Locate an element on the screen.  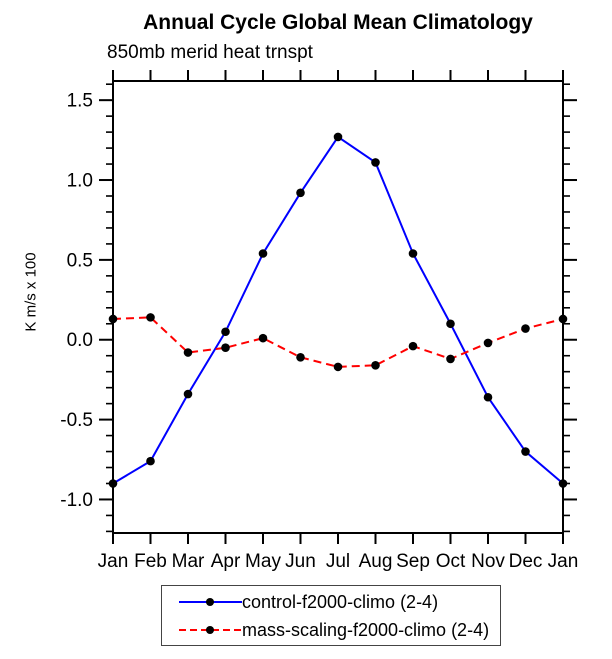
x-tick-label: Mar is located at coordinates (188, 561).